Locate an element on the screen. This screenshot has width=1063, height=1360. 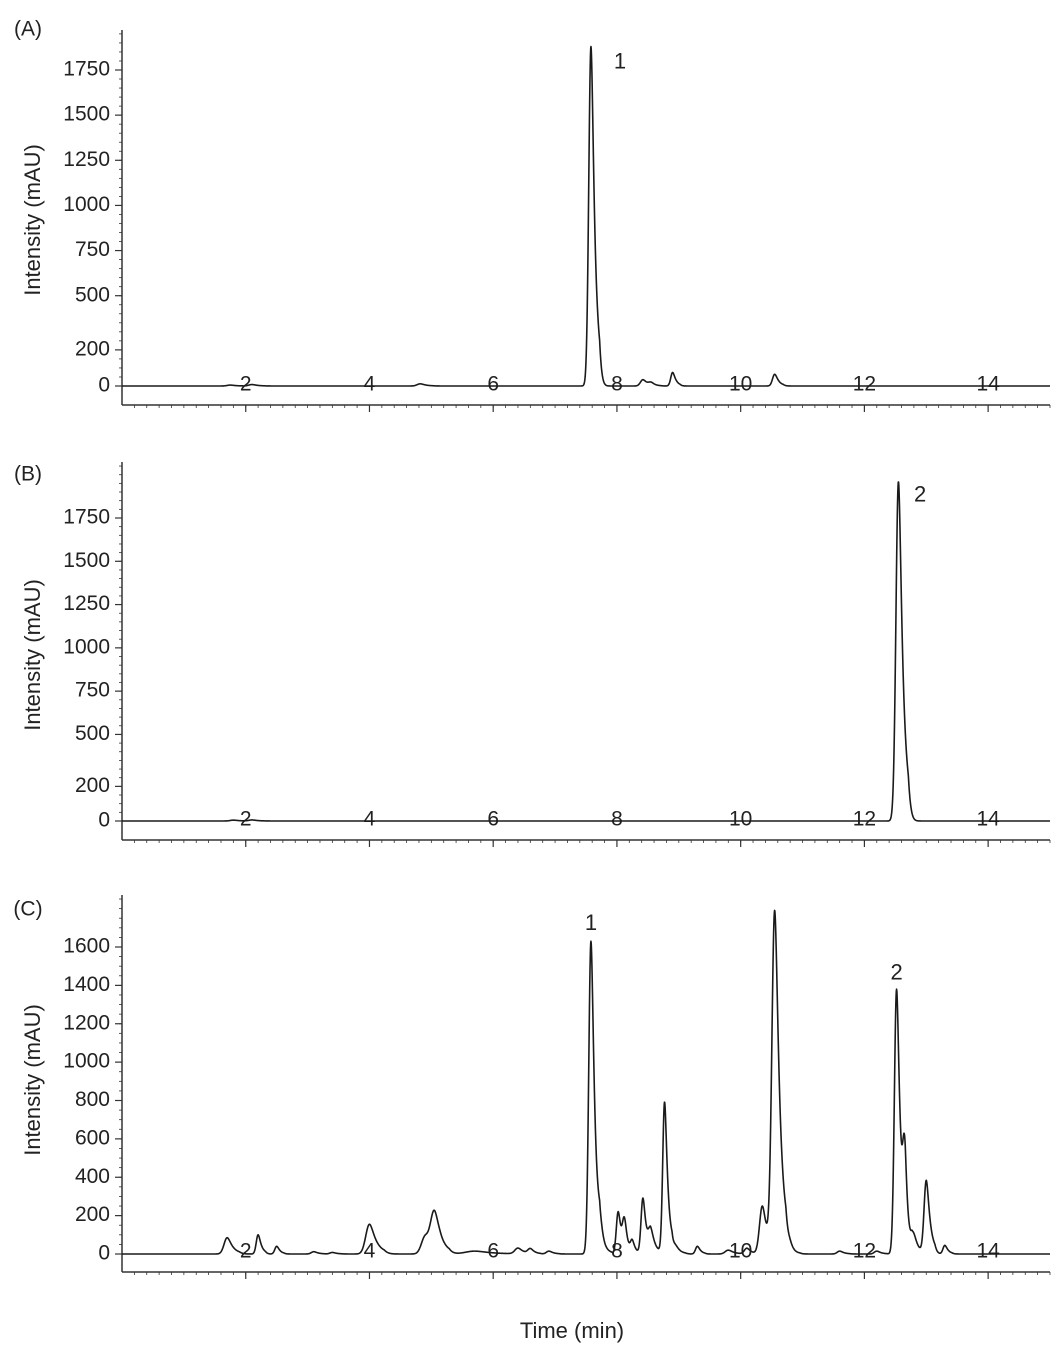
y-tick-label: 400 is located at coordinates (92, 1176).